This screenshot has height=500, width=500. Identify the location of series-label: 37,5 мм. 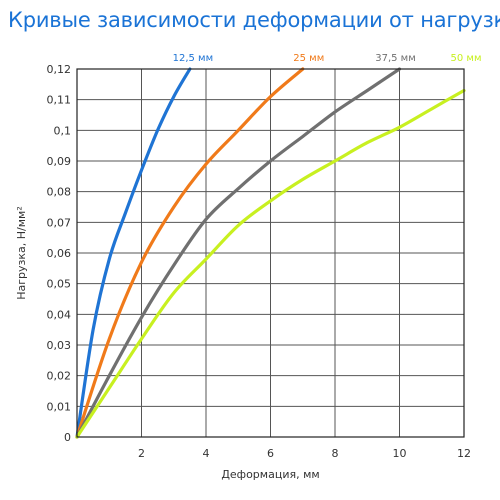
(395, 58).